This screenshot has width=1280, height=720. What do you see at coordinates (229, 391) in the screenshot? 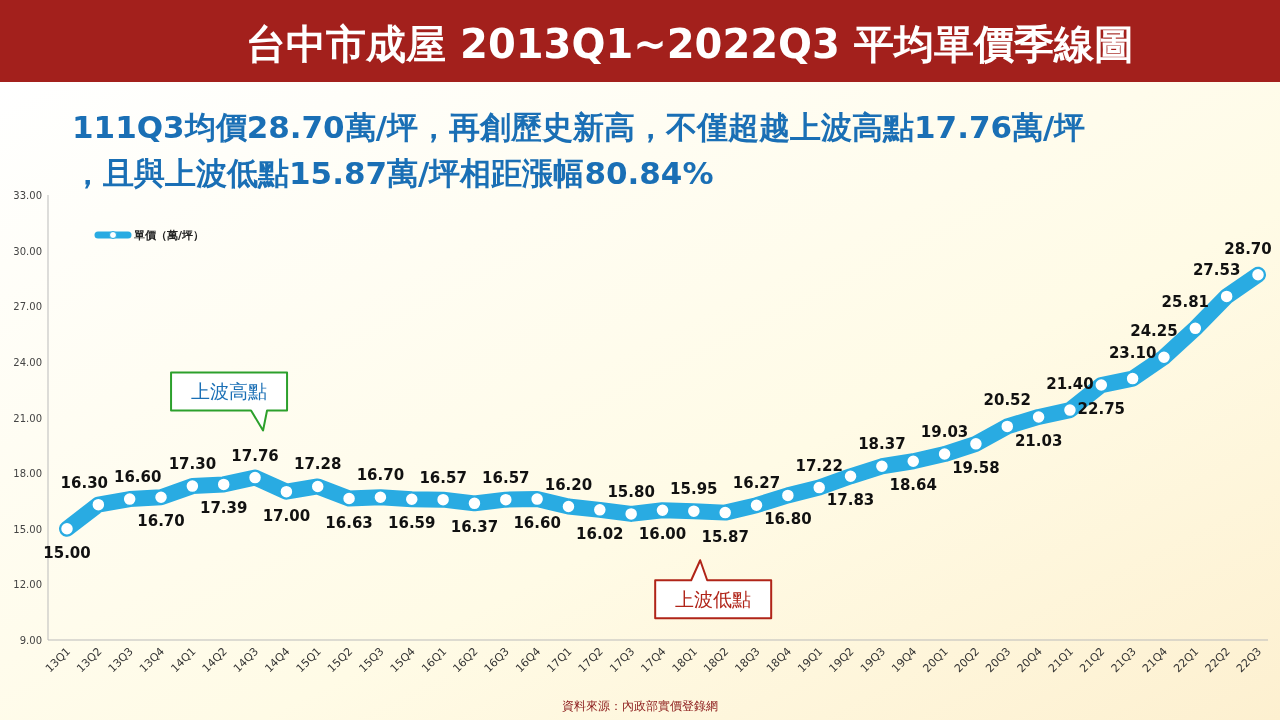
I see `annotation: 上波高點` at bounding box center [229, 391].